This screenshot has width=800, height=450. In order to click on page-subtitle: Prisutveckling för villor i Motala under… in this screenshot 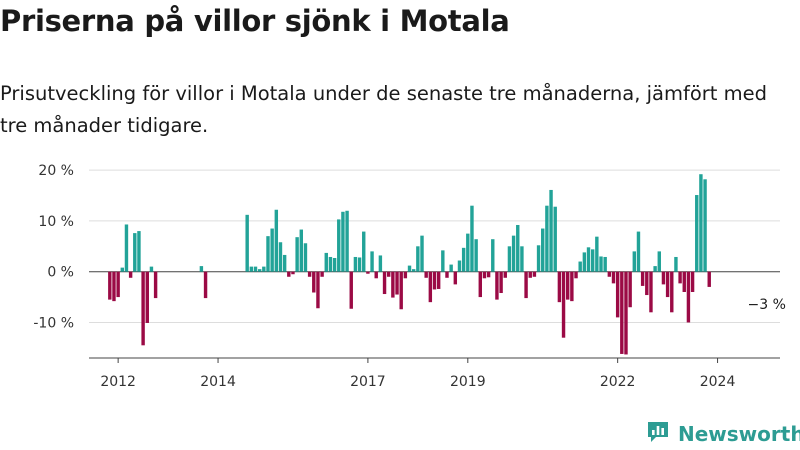, I will do `click(383, 109)`.